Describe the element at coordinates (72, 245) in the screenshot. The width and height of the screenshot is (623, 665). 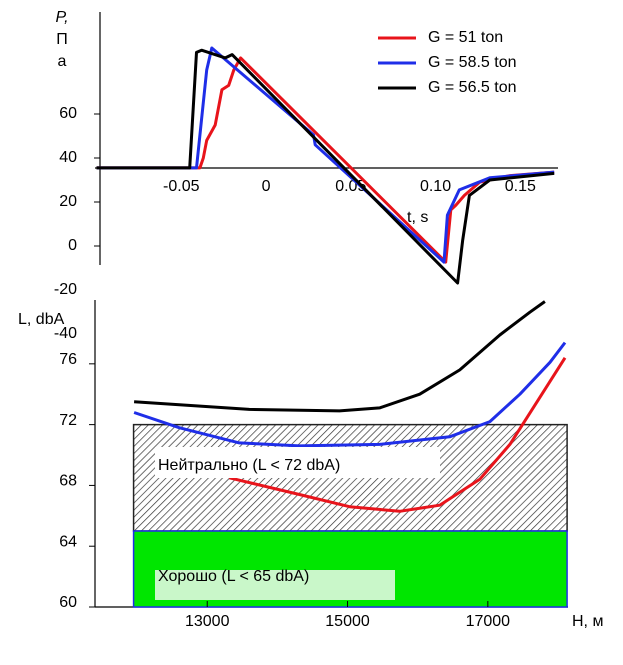
I see `y-tick-label: 0` at that location.